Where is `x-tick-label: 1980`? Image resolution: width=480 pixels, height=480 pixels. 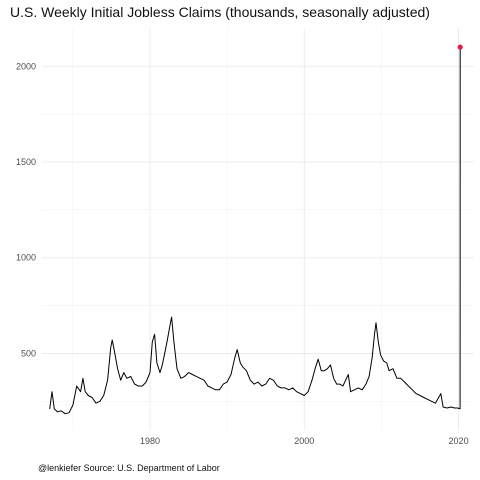 x-tick-label: 1980 is located at coordinates (150, 441).